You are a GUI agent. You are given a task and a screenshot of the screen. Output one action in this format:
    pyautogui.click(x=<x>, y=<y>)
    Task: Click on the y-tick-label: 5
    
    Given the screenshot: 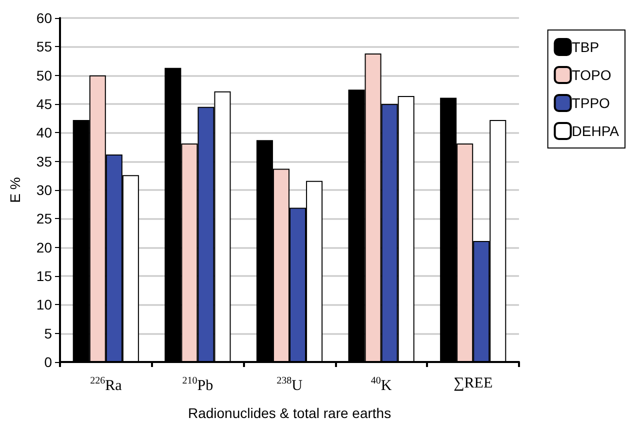 What is the action you would take?
    pyautogui.click(x=48, y=333)
    